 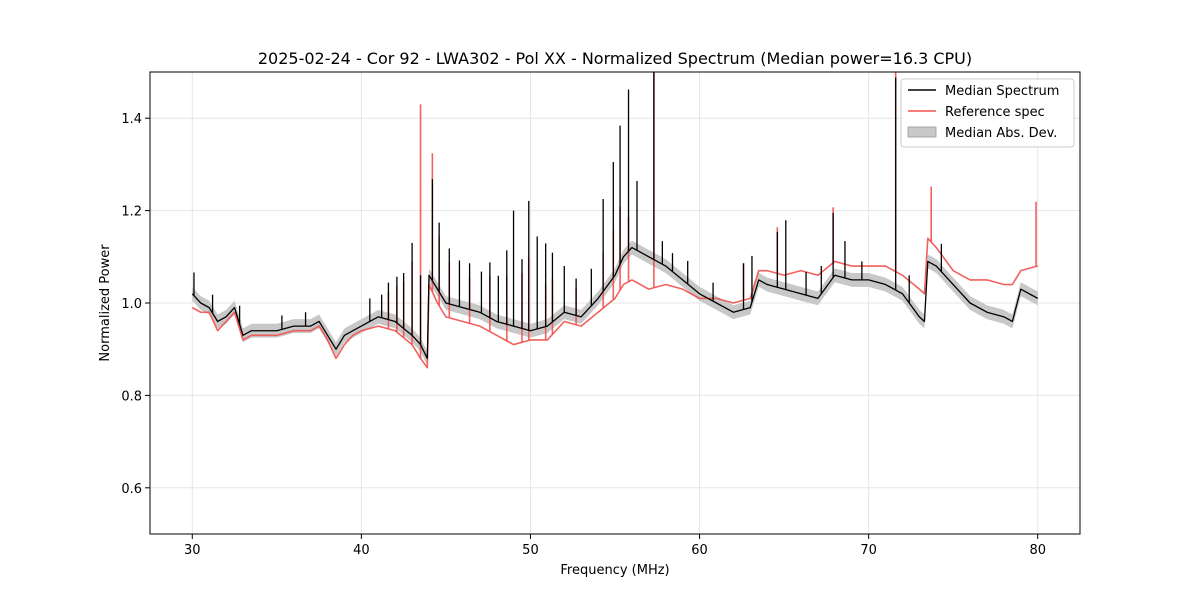 I want to click on x-tick-label: 70, so click(x=868, y=550).